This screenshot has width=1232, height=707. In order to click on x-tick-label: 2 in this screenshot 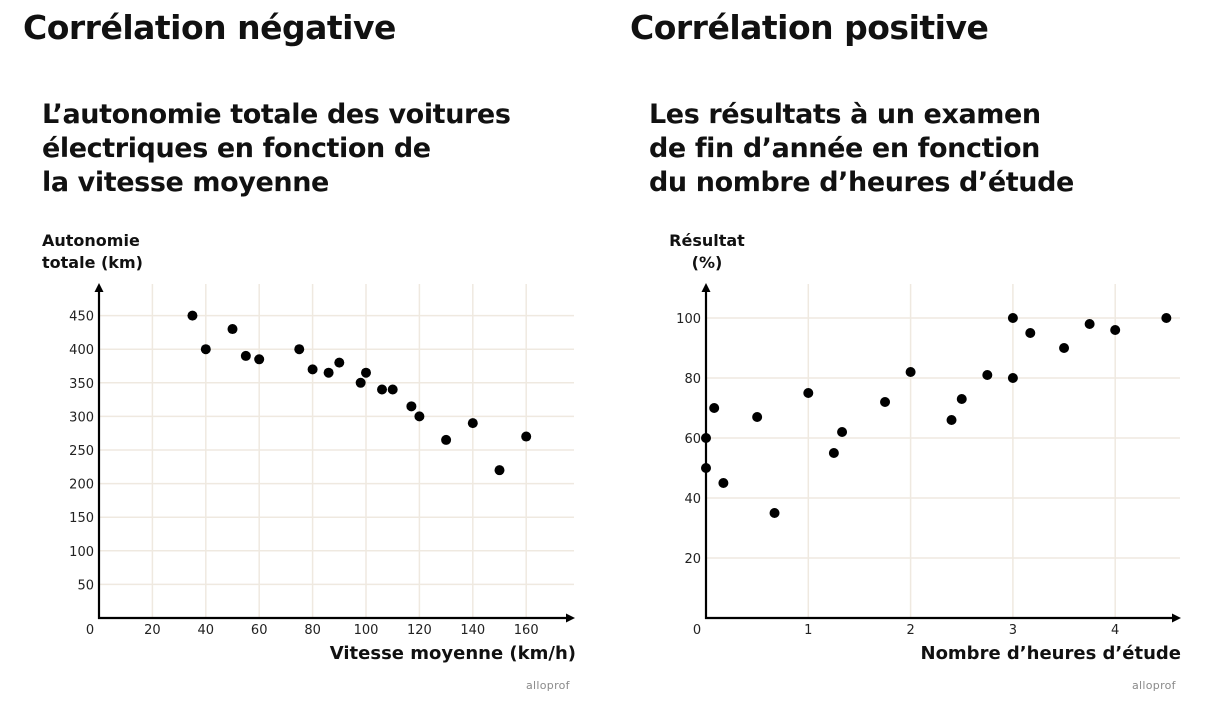, I will do `click(910, 630)`.